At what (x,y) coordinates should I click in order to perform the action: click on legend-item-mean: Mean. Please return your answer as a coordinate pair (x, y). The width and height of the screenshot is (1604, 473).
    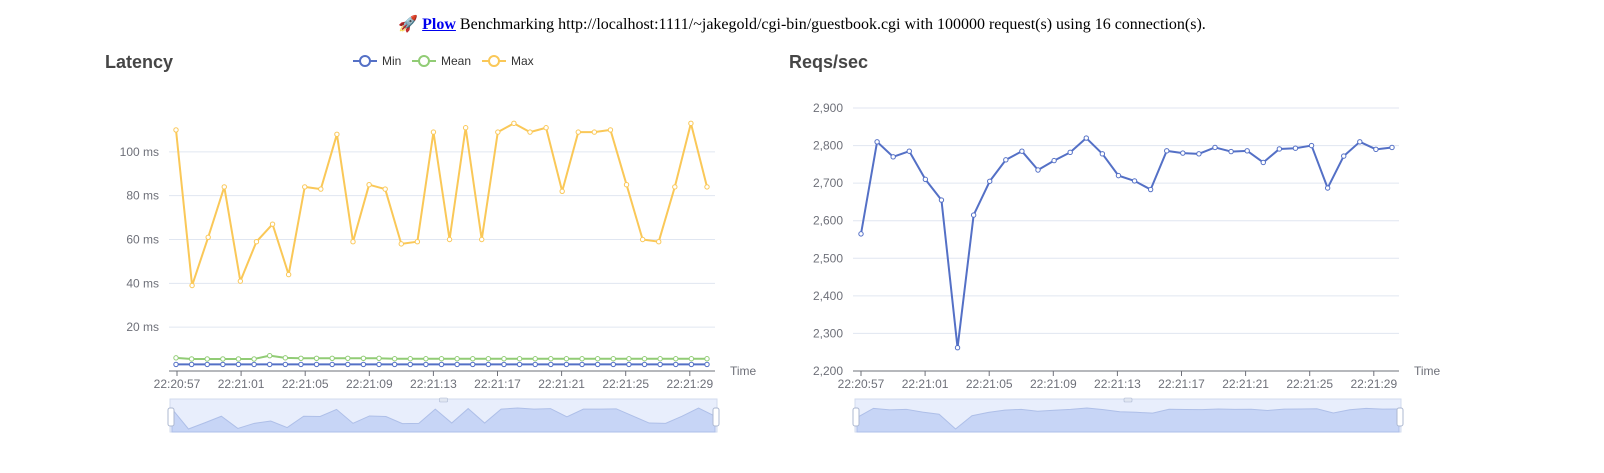
    Looking at the image, I should click on (441, 61).